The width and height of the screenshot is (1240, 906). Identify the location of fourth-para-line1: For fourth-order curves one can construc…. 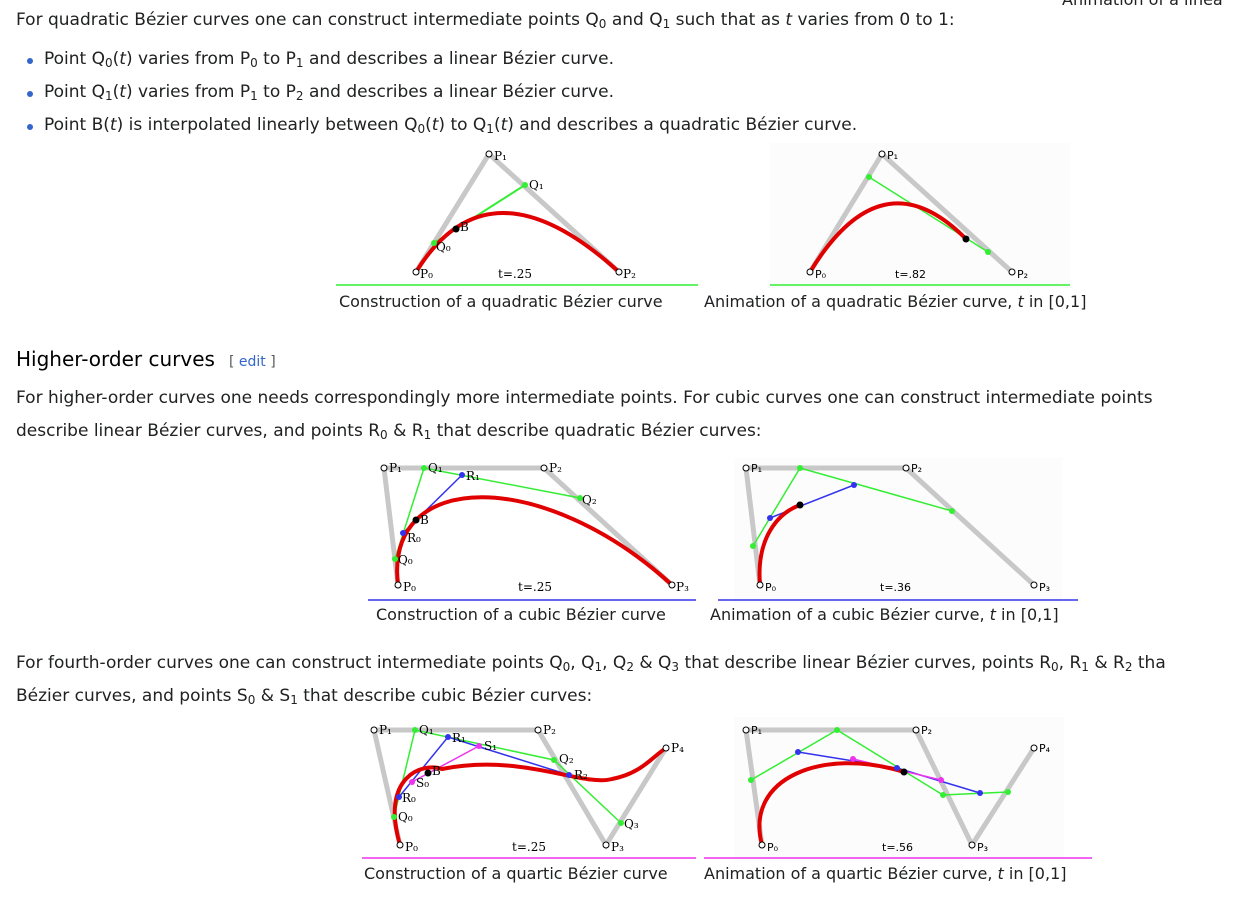
(591, 663).